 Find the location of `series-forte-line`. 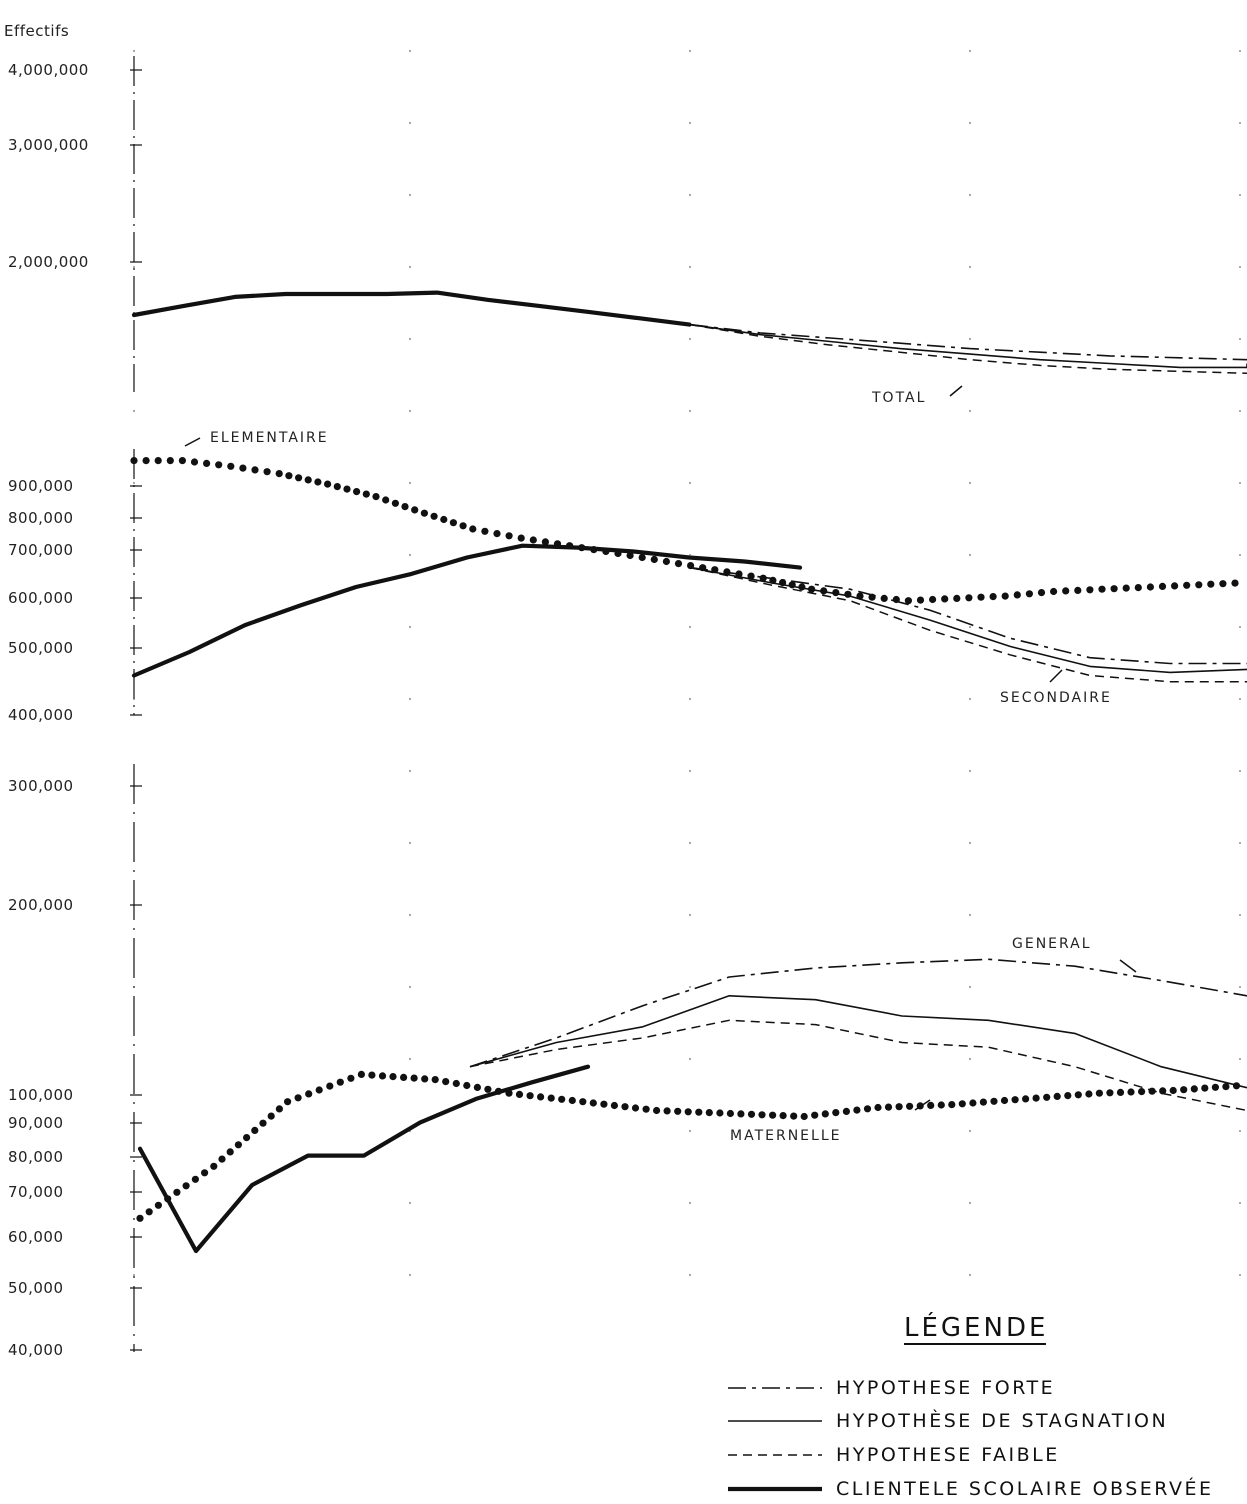

series-forte-line is located at coordinates (968, 615).